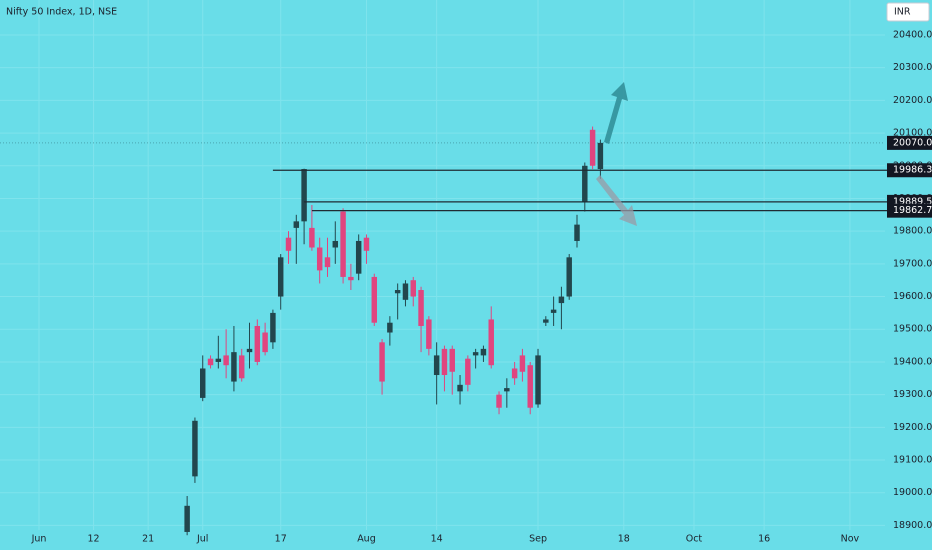 This screenshot has height=550, width=932. What do you see at coordinates (912, 67) in the screenshot?
I see `y-tick-label: 20300.00` at bounding box center [912, 67].